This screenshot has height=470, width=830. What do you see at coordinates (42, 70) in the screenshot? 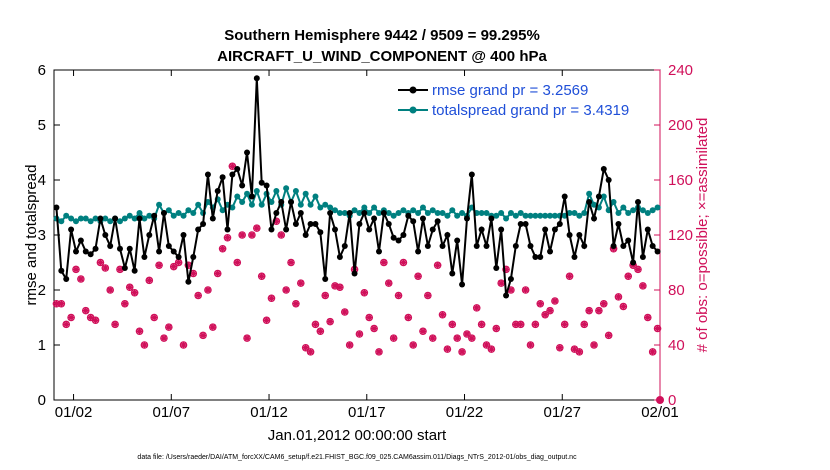
I see `y-tick-label-left: 6` at bounding box center [42, 70].